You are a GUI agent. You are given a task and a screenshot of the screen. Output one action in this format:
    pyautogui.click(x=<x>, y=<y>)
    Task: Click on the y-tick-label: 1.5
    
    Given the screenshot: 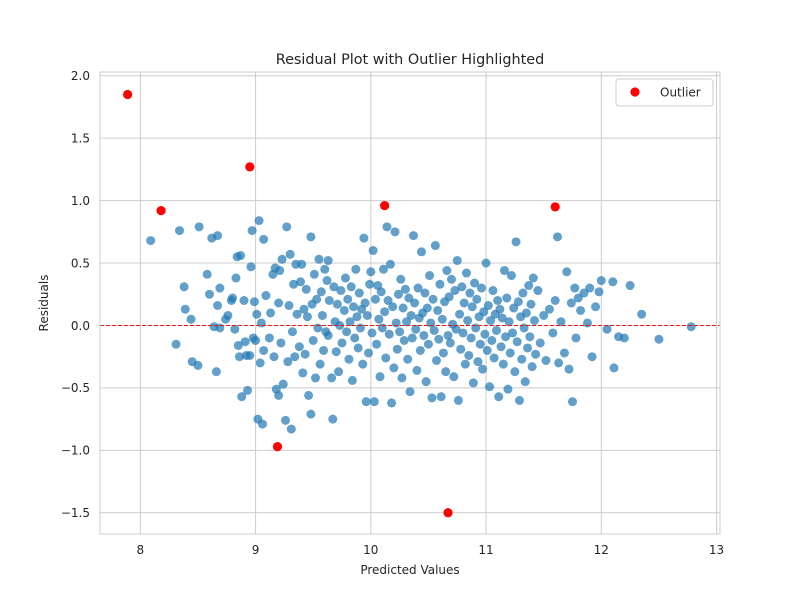 What is the action you would take?
    pyautogui.click(x=80, y=138)
    